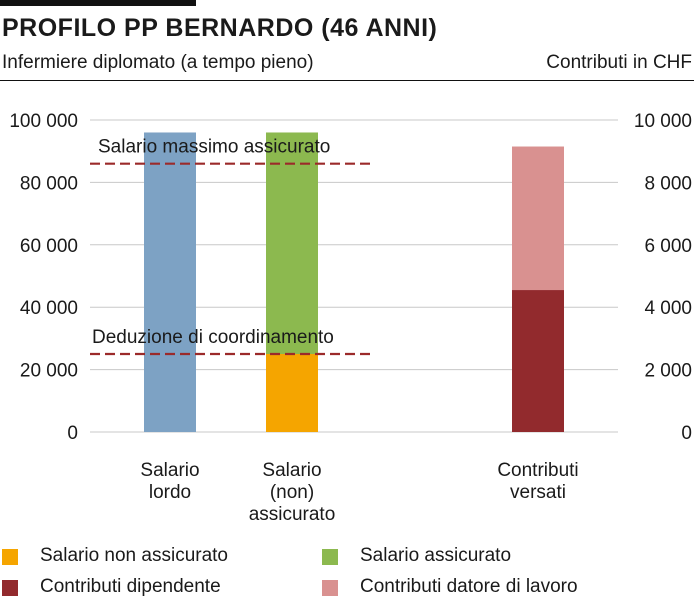 The width and height of the screenshot is (694, 600). I want to click on reference-line-label: Salario massimo assicurato, so click(214, 147).